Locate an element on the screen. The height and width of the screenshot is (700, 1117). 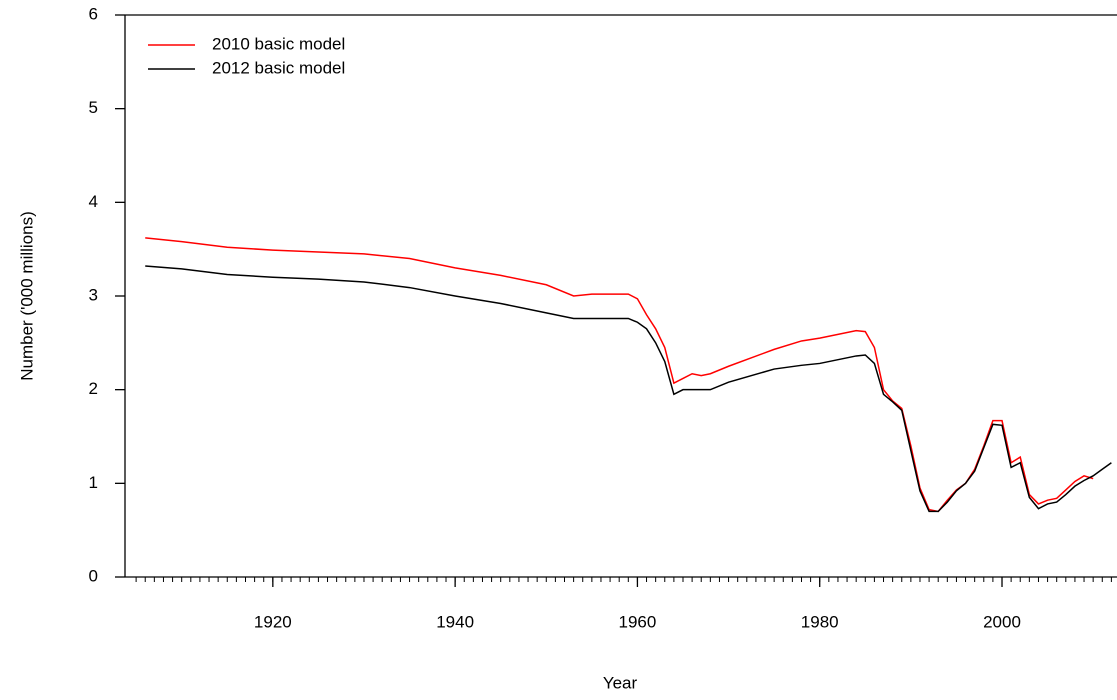
x-axis-label: Year is located at coordinates (620, 682).